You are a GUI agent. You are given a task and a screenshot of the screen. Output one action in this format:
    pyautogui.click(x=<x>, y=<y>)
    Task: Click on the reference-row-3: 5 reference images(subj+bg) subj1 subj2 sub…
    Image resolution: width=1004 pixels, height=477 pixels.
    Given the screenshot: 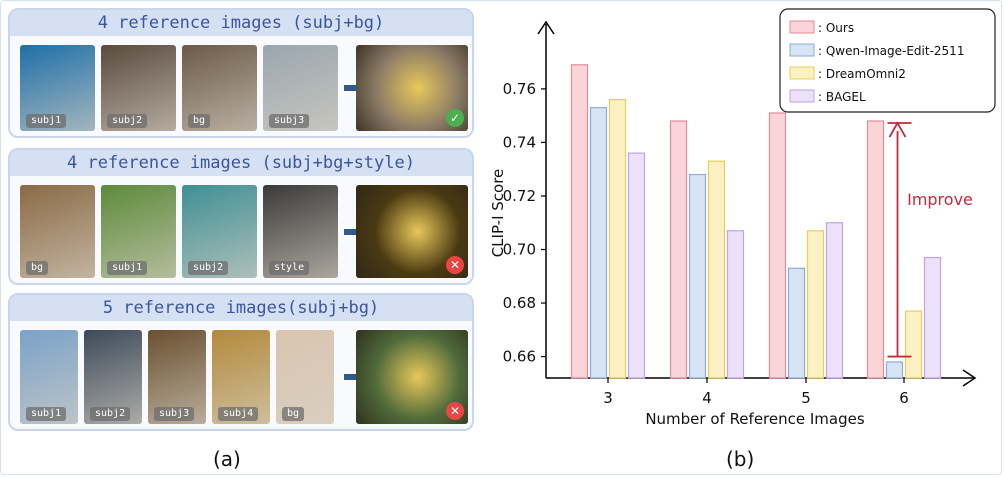 What is the action you would take?
    pyautogui.click(x=241, y=362)
    